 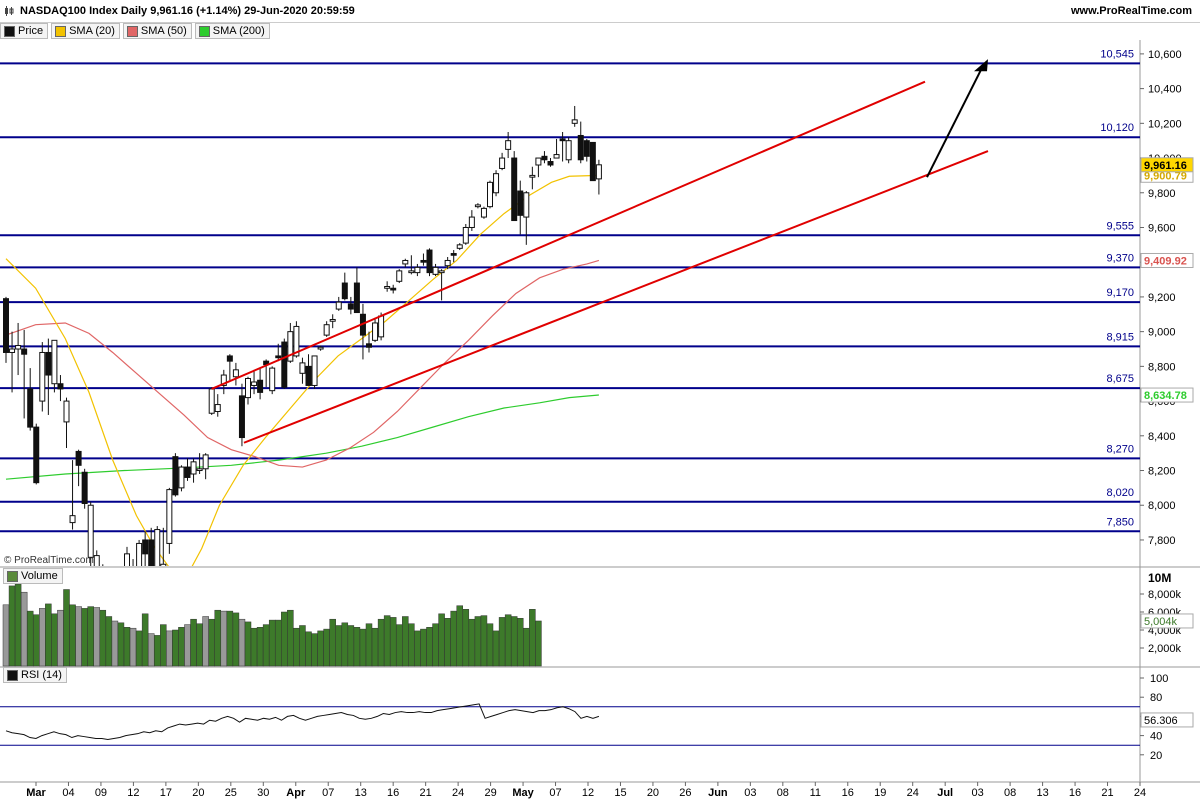 What do you see at coordinates (1120, 258) in the screenshot?
I see `level-label: 9,370` at bounding box center [1120, 258].